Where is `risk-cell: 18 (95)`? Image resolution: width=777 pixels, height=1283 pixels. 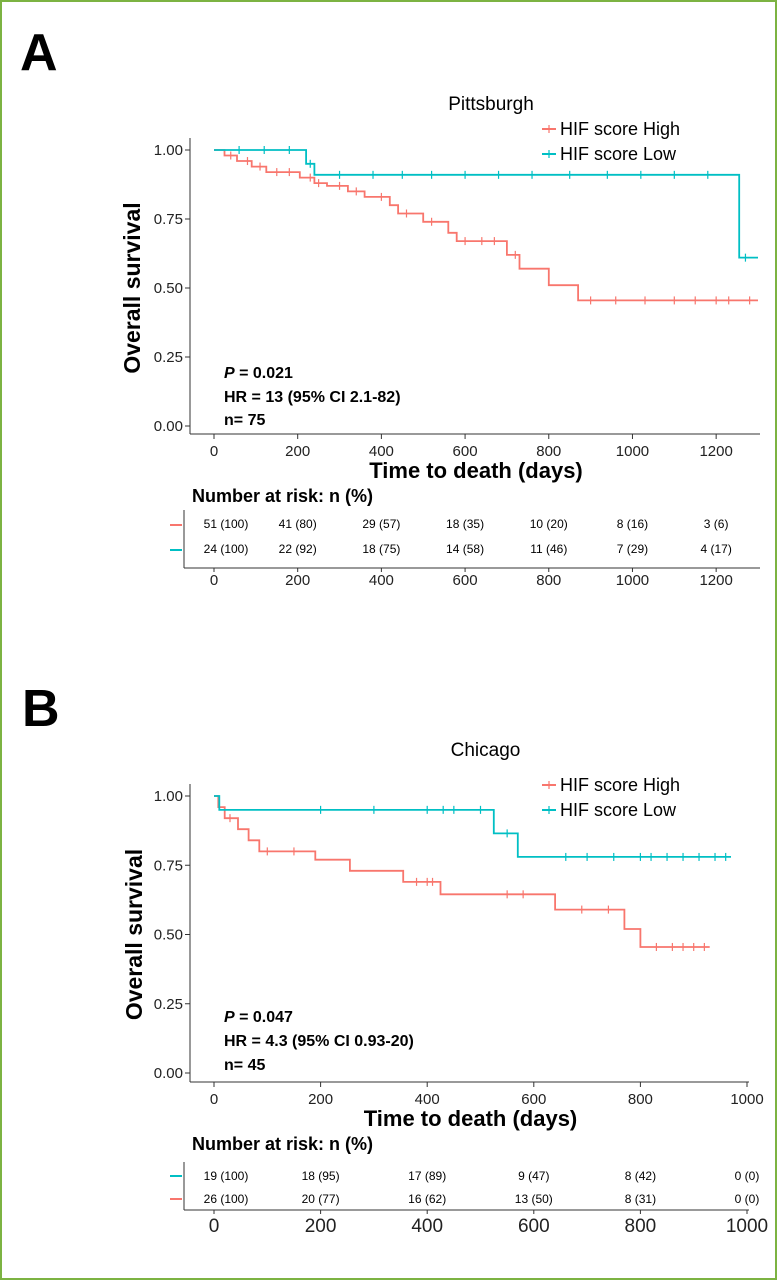 risk-cell: 18 (95) is located at coordinates (321, 1176).